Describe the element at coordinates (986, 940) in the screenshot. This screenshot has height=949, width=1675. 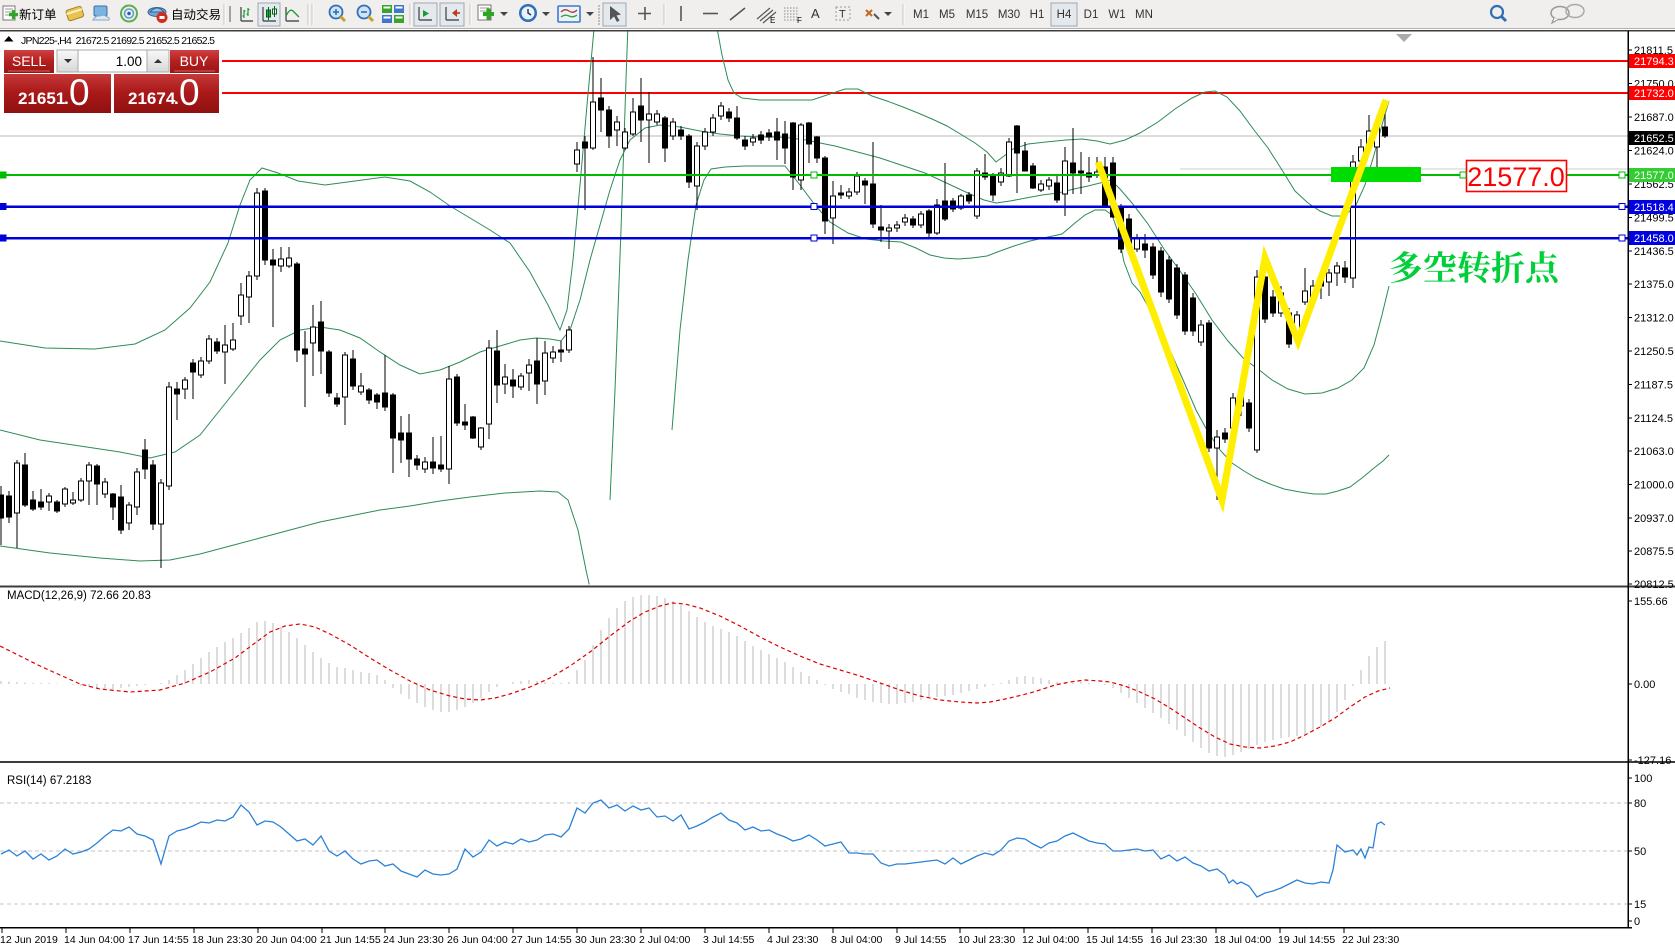
I see `svg-text: 10 Jul 23:30` at that location.